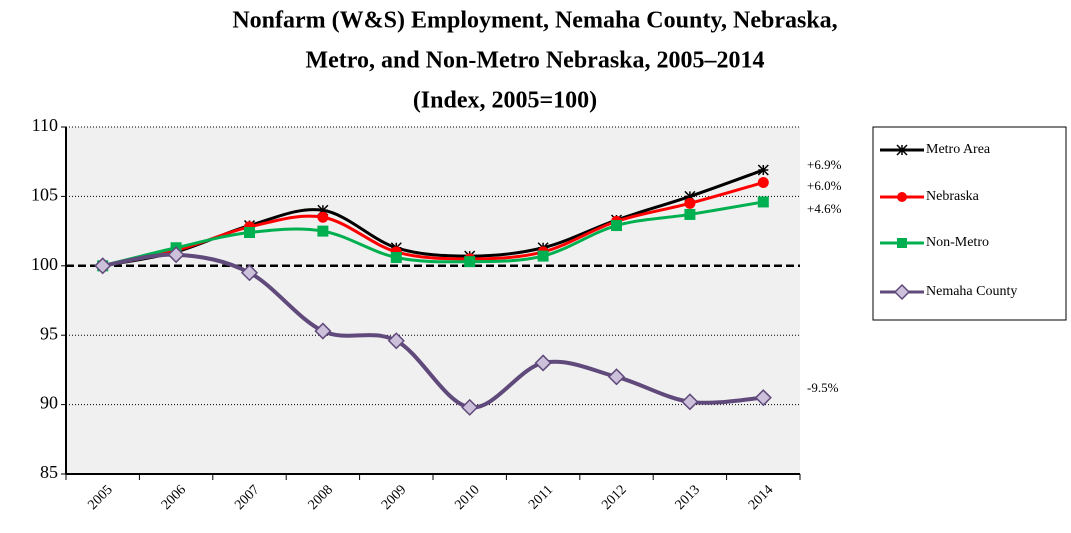  Describe the element at coordinates (433, 234) in the screenshot. I see `series-line` at that location.